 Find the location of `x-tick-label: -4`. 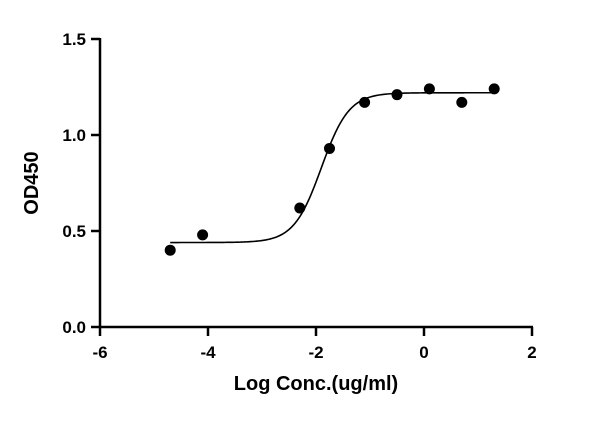

x-tick-label: -4 is located at coordinates (208, 352).